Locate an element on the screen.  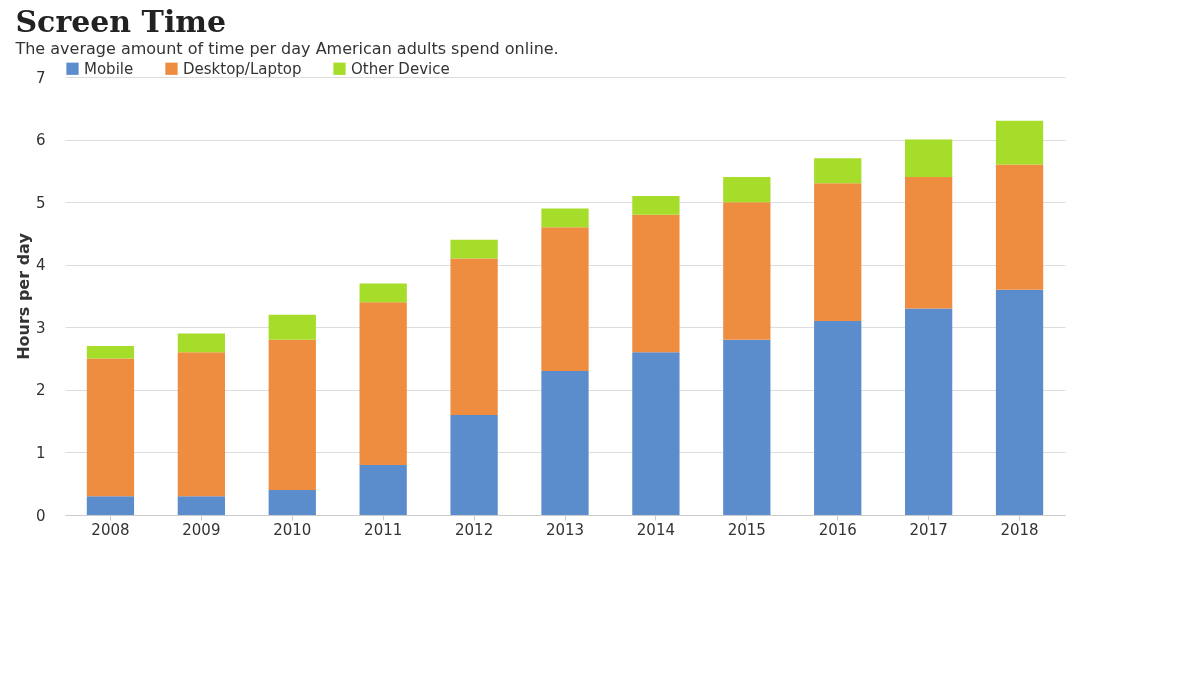
y-tick-label: 1 is located at coordinates (40, 452).